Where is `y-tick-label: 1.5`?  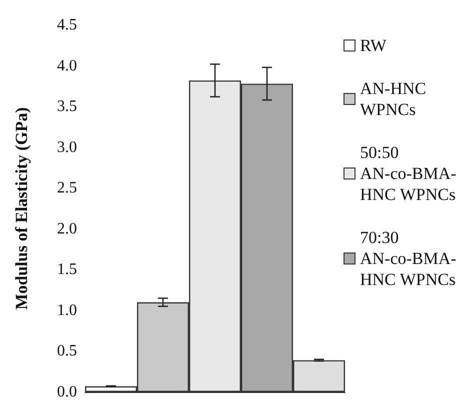
y-tick-label: 1.5 is located at coordinates (67, 269).